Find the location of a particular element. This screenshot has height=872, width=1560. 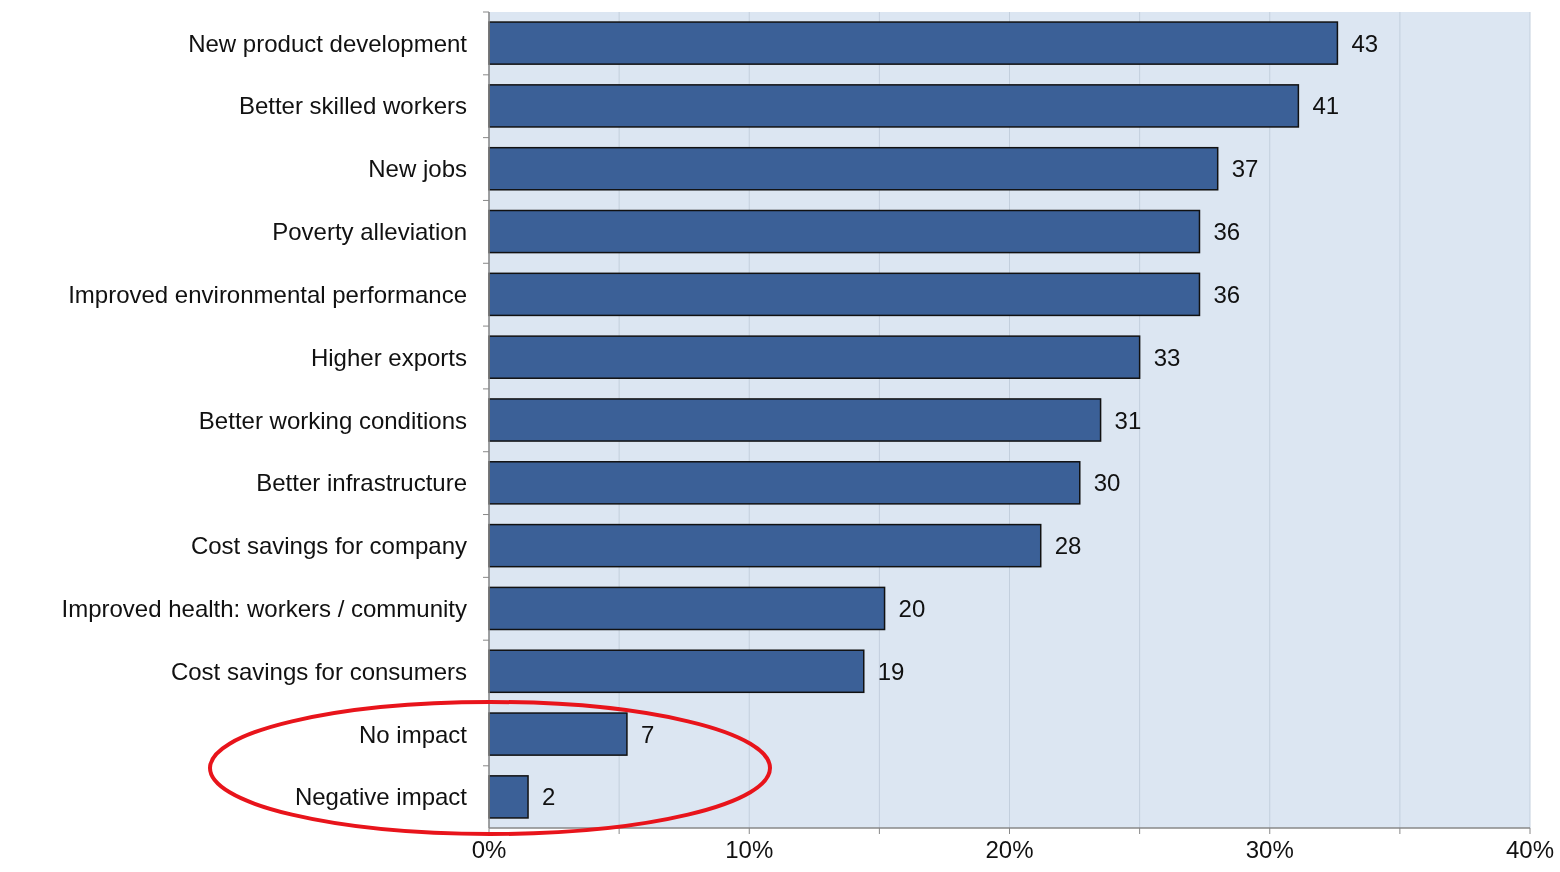

annotation: 19 is located at coordinates (891, 671).